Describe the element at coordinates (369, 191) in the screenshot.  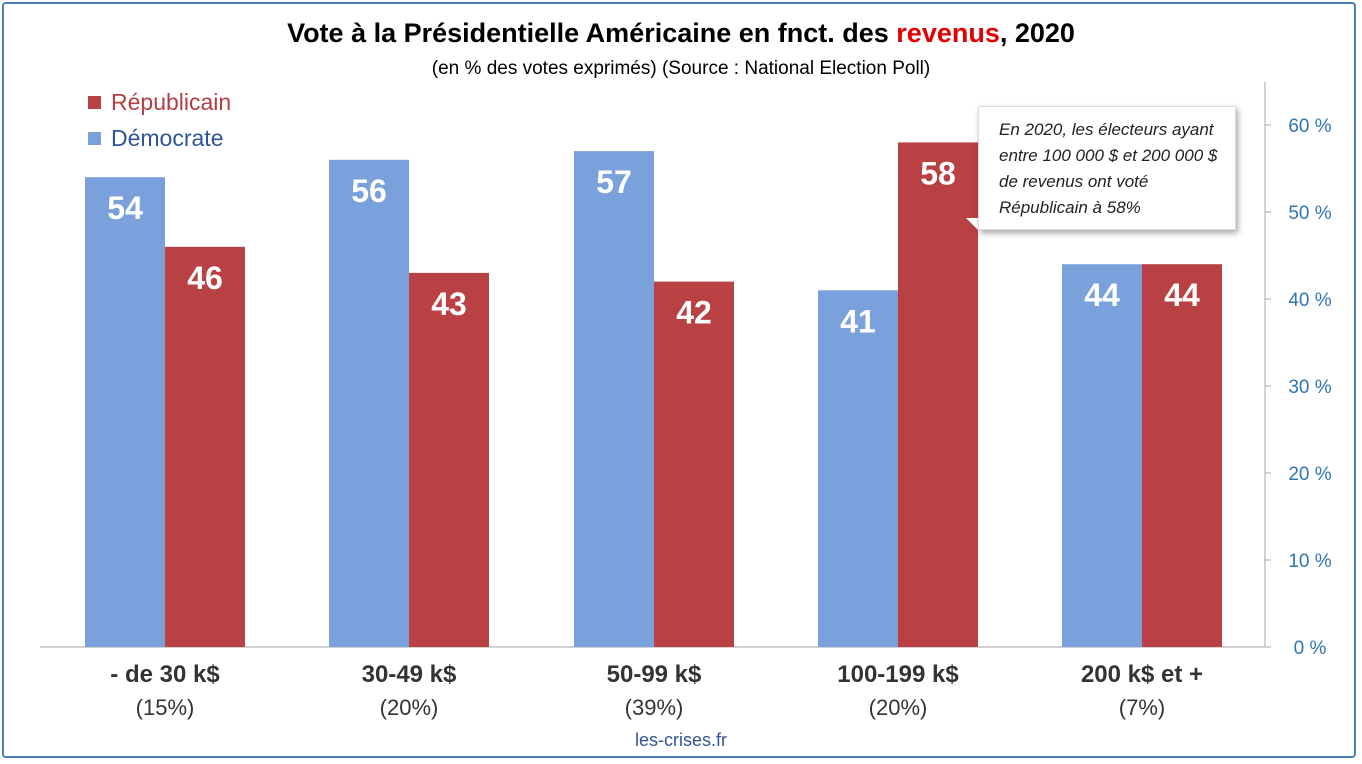
I see `bar-value-label: 56` at that location.